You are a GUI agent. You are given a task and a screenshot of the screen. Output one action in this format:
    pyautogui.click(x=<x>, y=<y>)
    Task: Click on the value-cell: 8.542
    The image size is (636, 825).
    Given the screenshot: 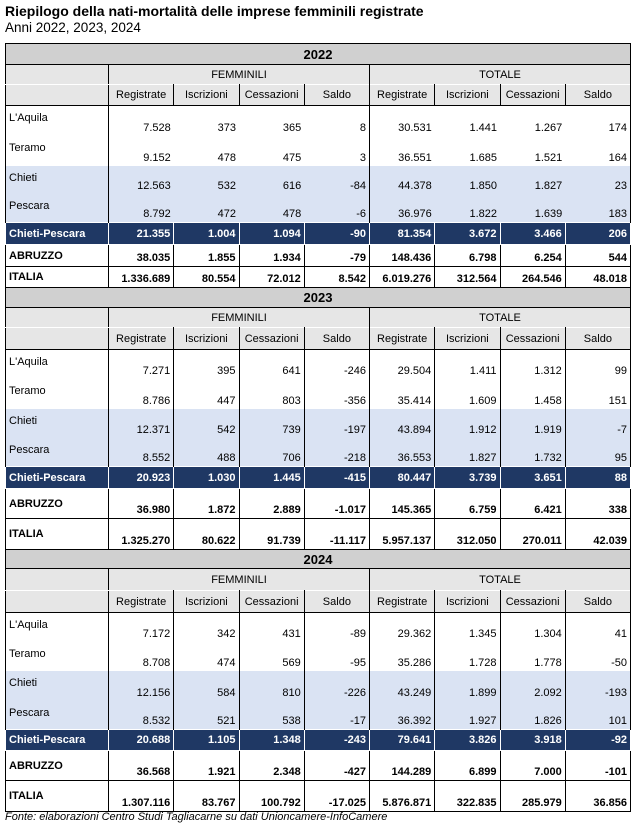 What is the action you would take?
    pyautogui.click(x=337, y=277)
    